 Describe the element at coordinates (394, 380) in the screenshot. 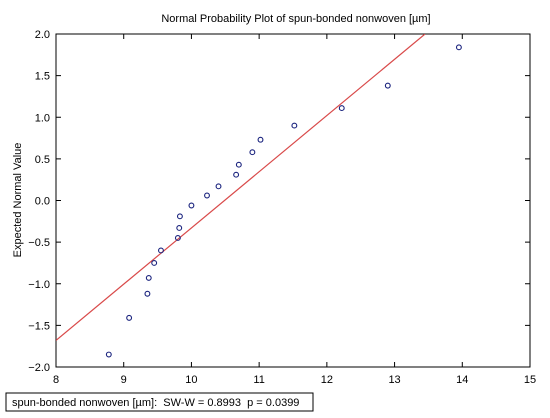

I see `x-tick-label: 13` at that location.